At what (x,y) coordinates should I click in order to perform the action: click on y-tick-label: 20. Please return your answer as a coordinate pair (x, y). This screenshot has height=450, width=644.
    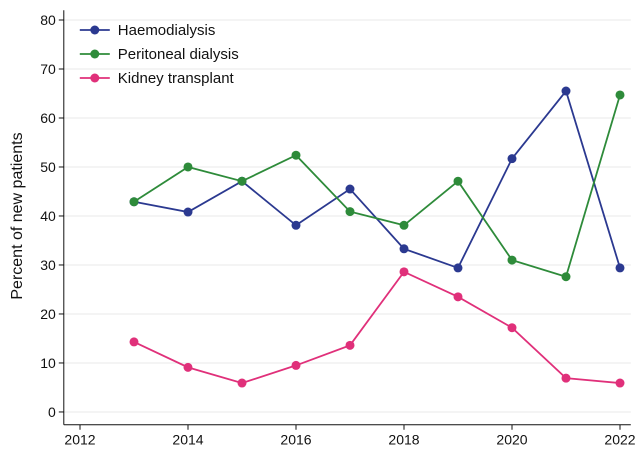
    Looking at the image, I should click on (48, 314).